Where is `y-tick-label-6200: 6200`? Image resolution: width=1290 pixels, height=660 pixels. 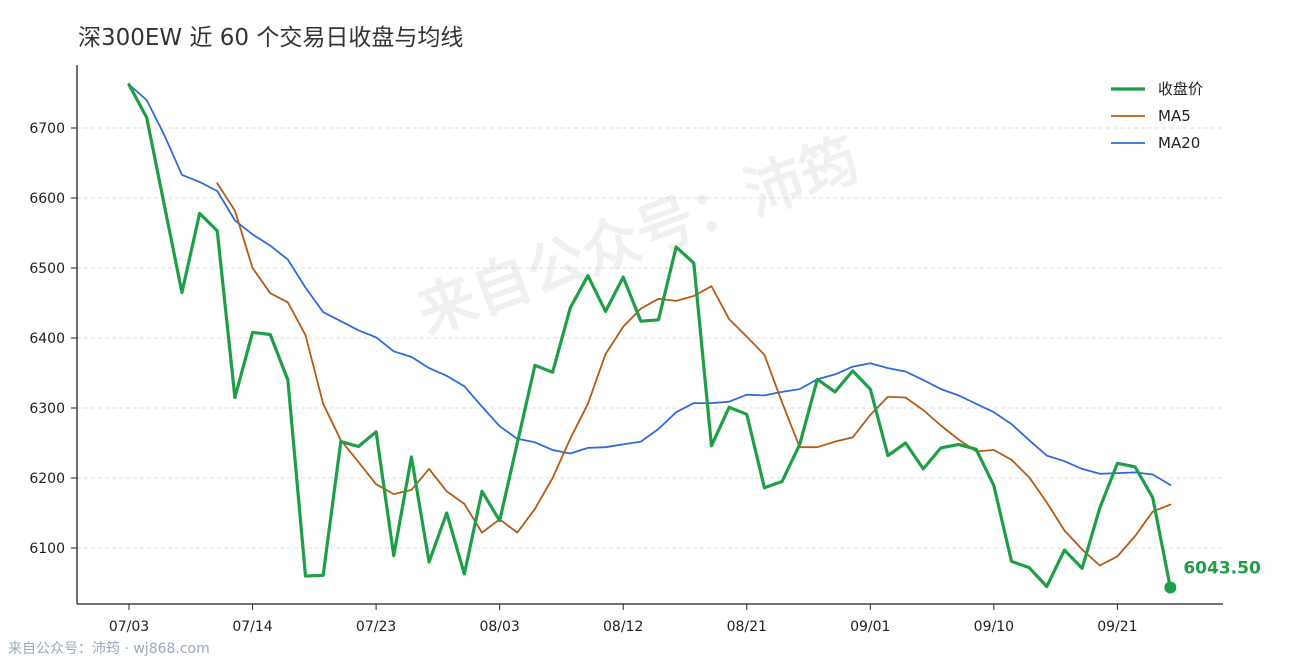
y-tick-label-6200: 6200 is located at coordinates (47, 479).